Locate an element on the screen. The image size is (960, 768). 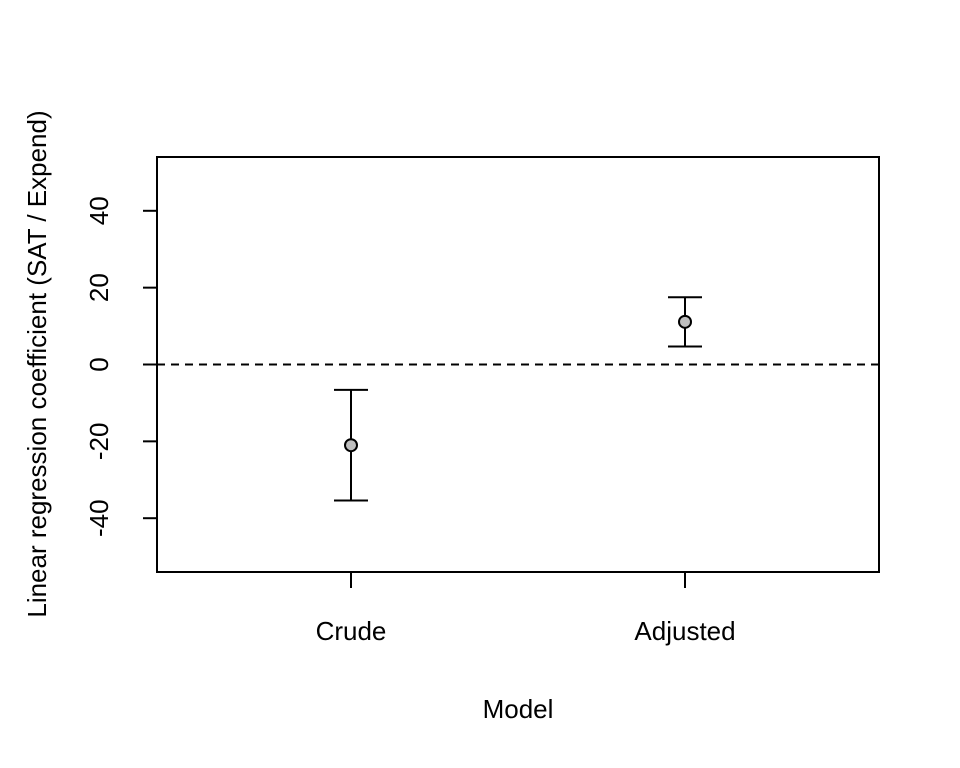
y-tick-label: -40 is located at coordinates (99, 518).